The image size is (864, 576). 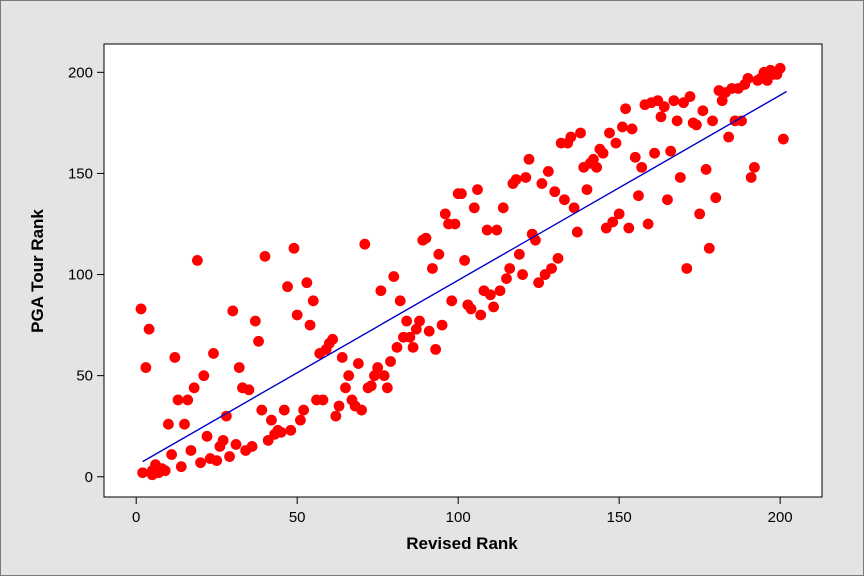 I want to click on y-tick-label: 50, so click(x=84, y=376).